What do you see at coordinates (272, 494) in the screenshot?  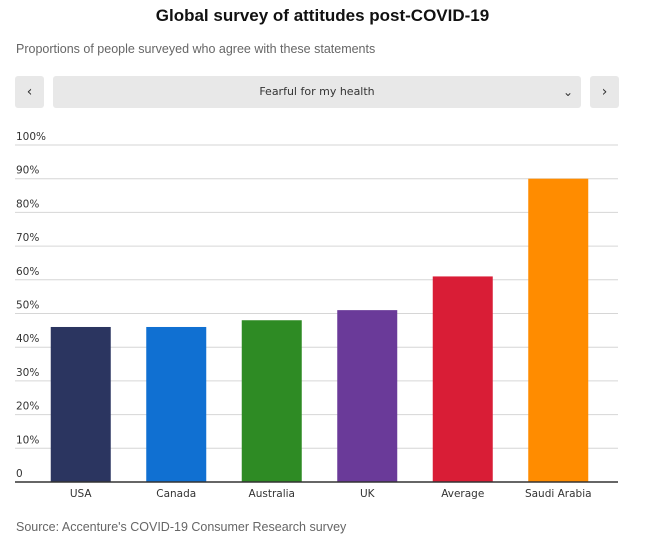 I see `x-tick-label: Australia` at bounding box center [272, 494].